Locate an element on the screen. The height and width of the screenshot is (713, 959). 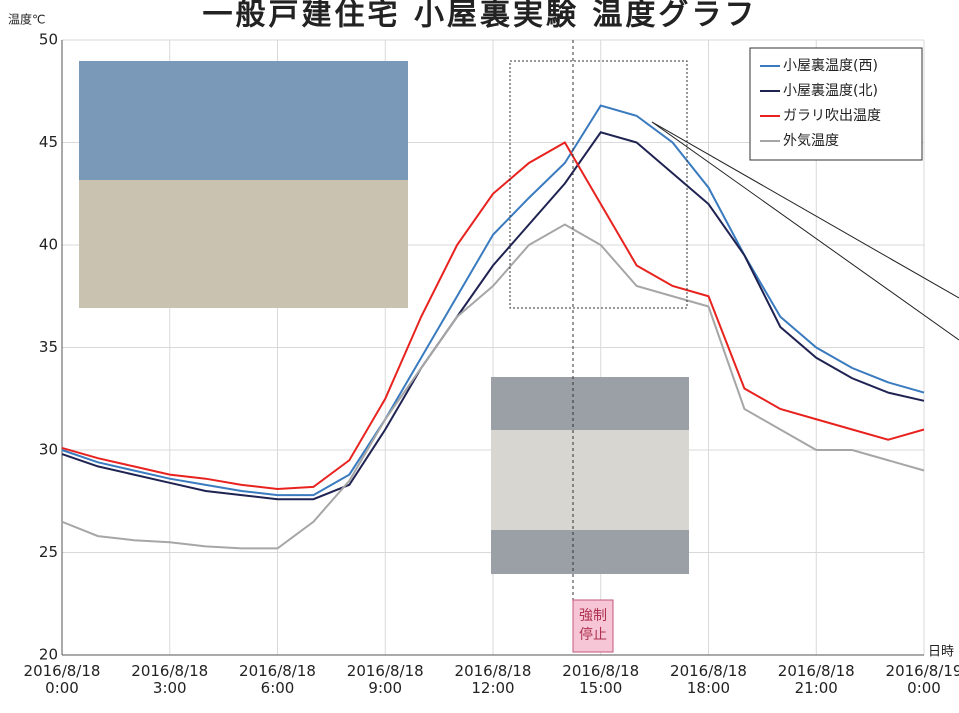
x-tick-label: 2016/8/18 21:00 is located at coordinates (816, 679).